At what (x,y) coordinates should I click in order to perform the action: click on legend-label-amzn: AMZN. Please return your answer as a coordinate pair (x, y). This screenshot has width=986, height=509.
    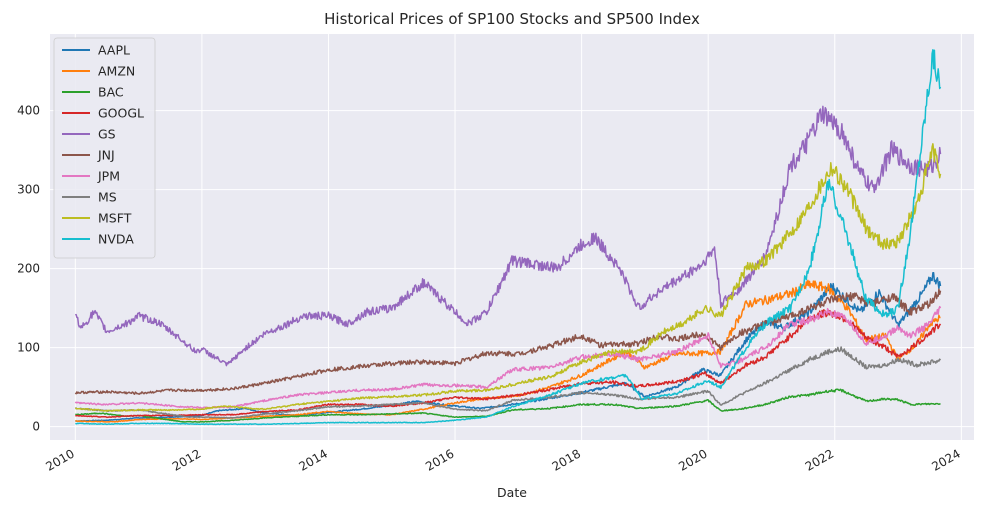
    Looking at the image, I should click on (116, 71).